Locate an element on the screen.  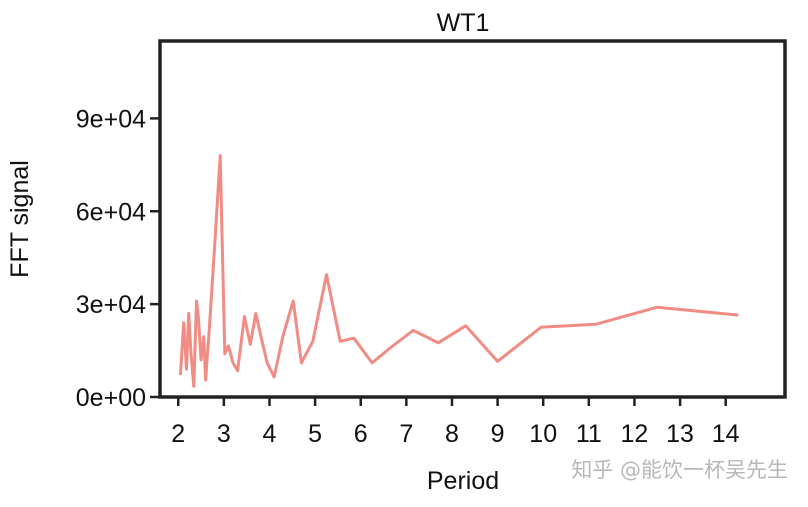
x-tick-label: 4 is located at coordinates (270, 434).